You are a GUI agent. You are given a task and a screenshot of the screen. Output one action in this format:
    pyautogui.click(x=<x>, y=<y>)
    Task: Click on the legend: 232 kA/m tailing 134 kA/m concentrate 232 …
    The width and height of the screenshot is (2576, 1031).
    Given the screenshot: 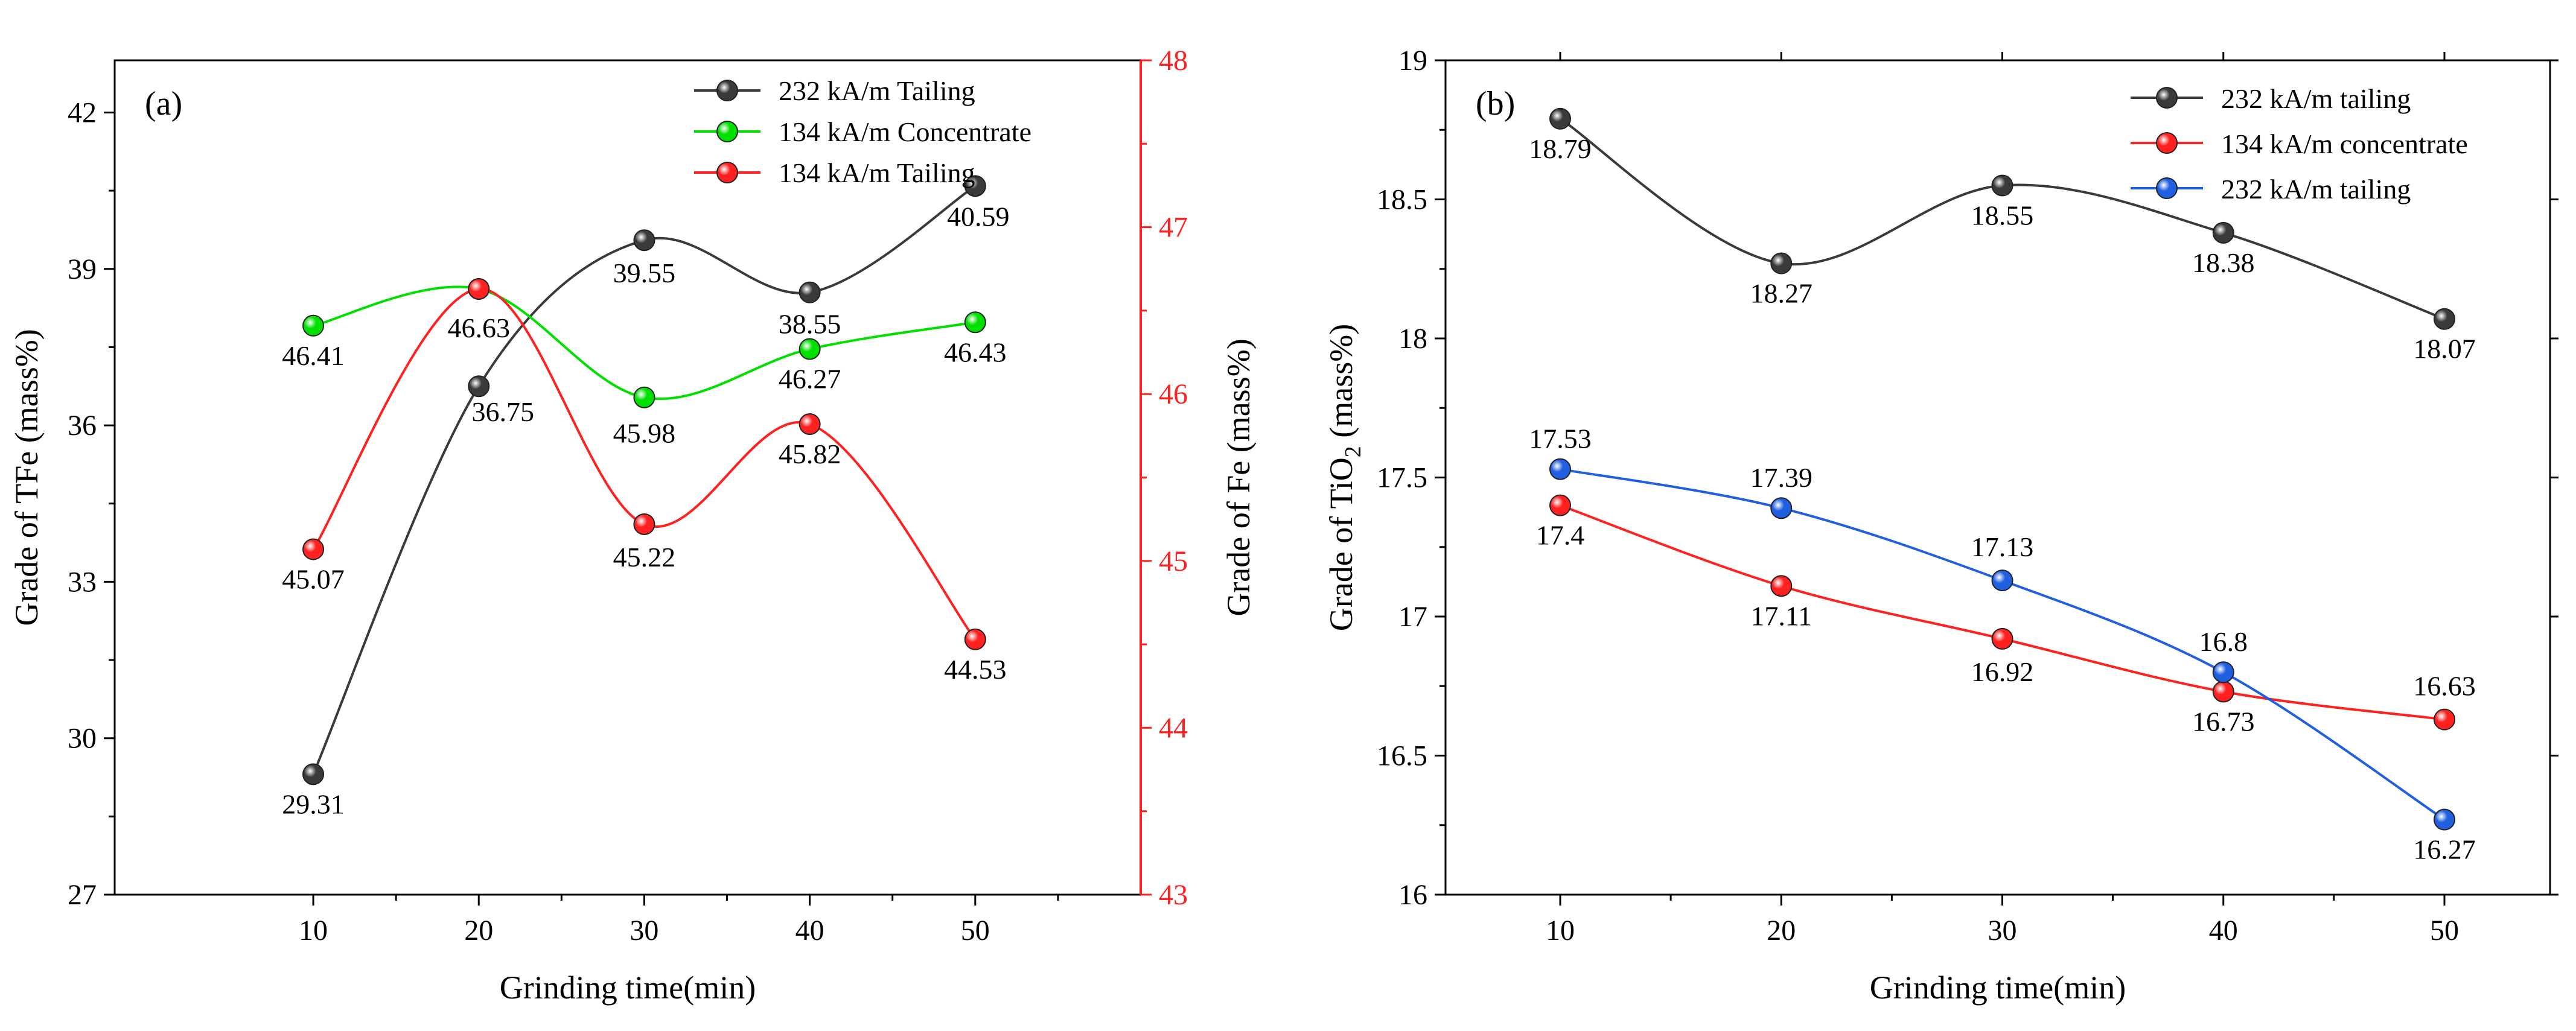 What is the action you would take?
    pyautogui.click(x=2299, y=144)
    